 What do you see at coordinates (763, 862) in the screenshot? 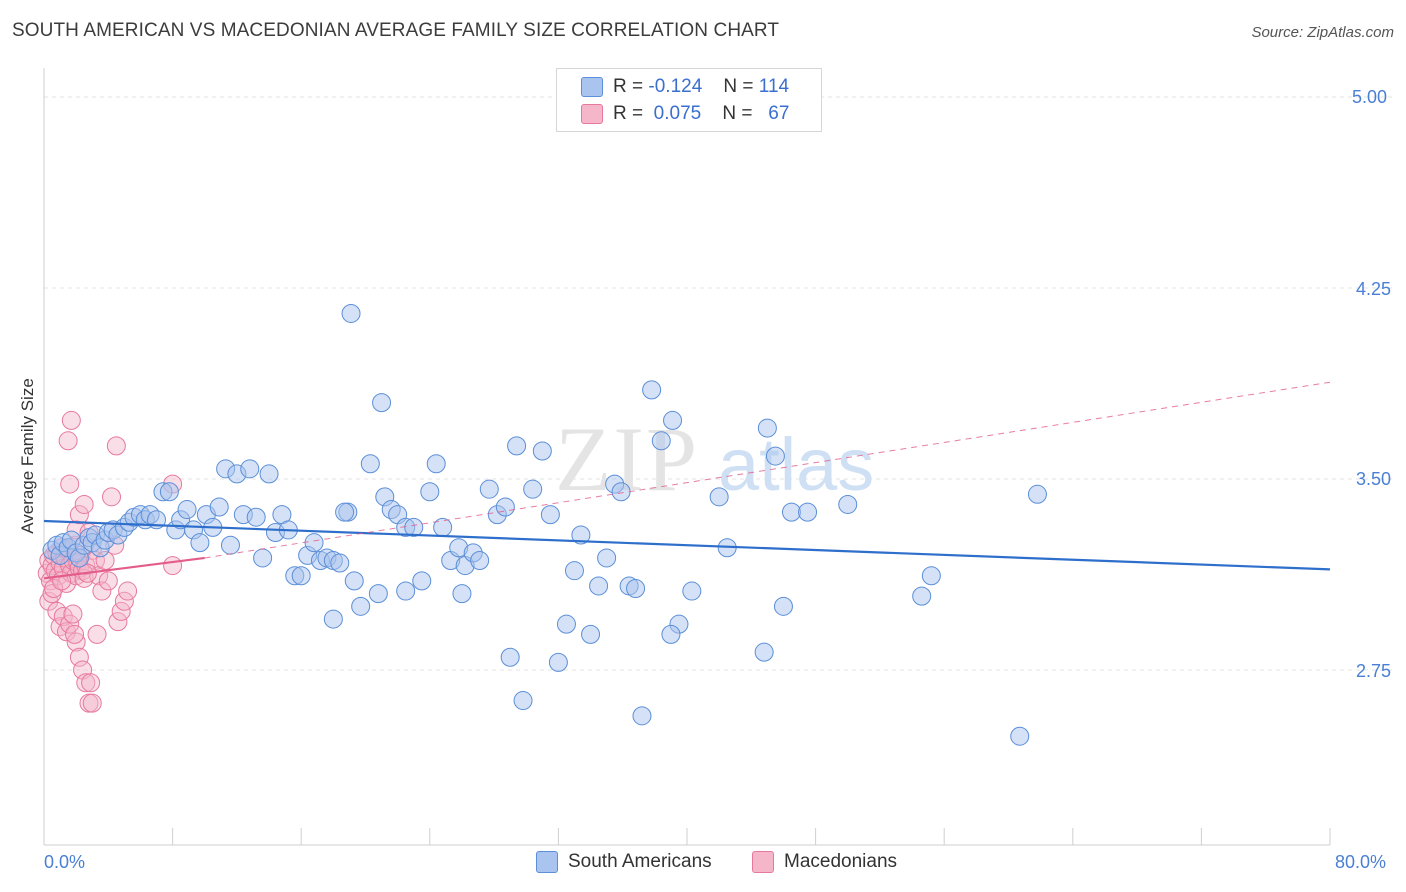
I see `bottom-legend-swatch-pink` at bounding box center [763, 862].